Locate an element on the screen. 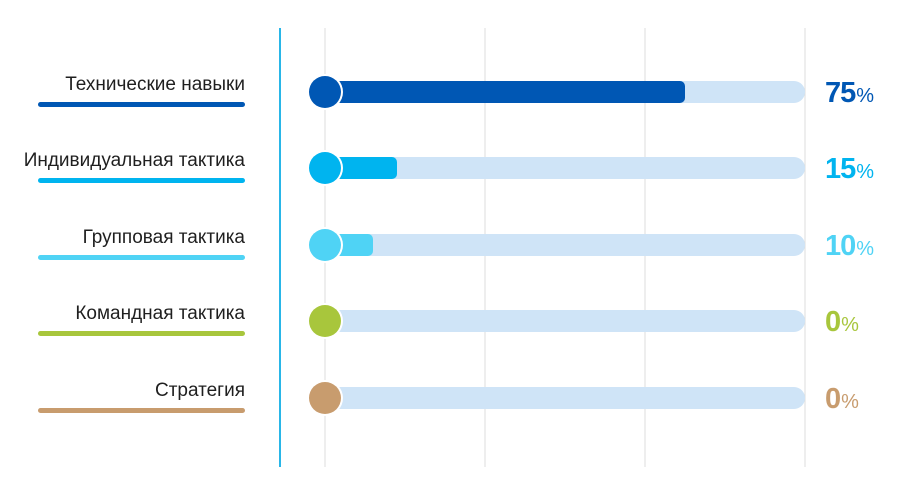  value-label: 75% is located at coordinates (849, 93).